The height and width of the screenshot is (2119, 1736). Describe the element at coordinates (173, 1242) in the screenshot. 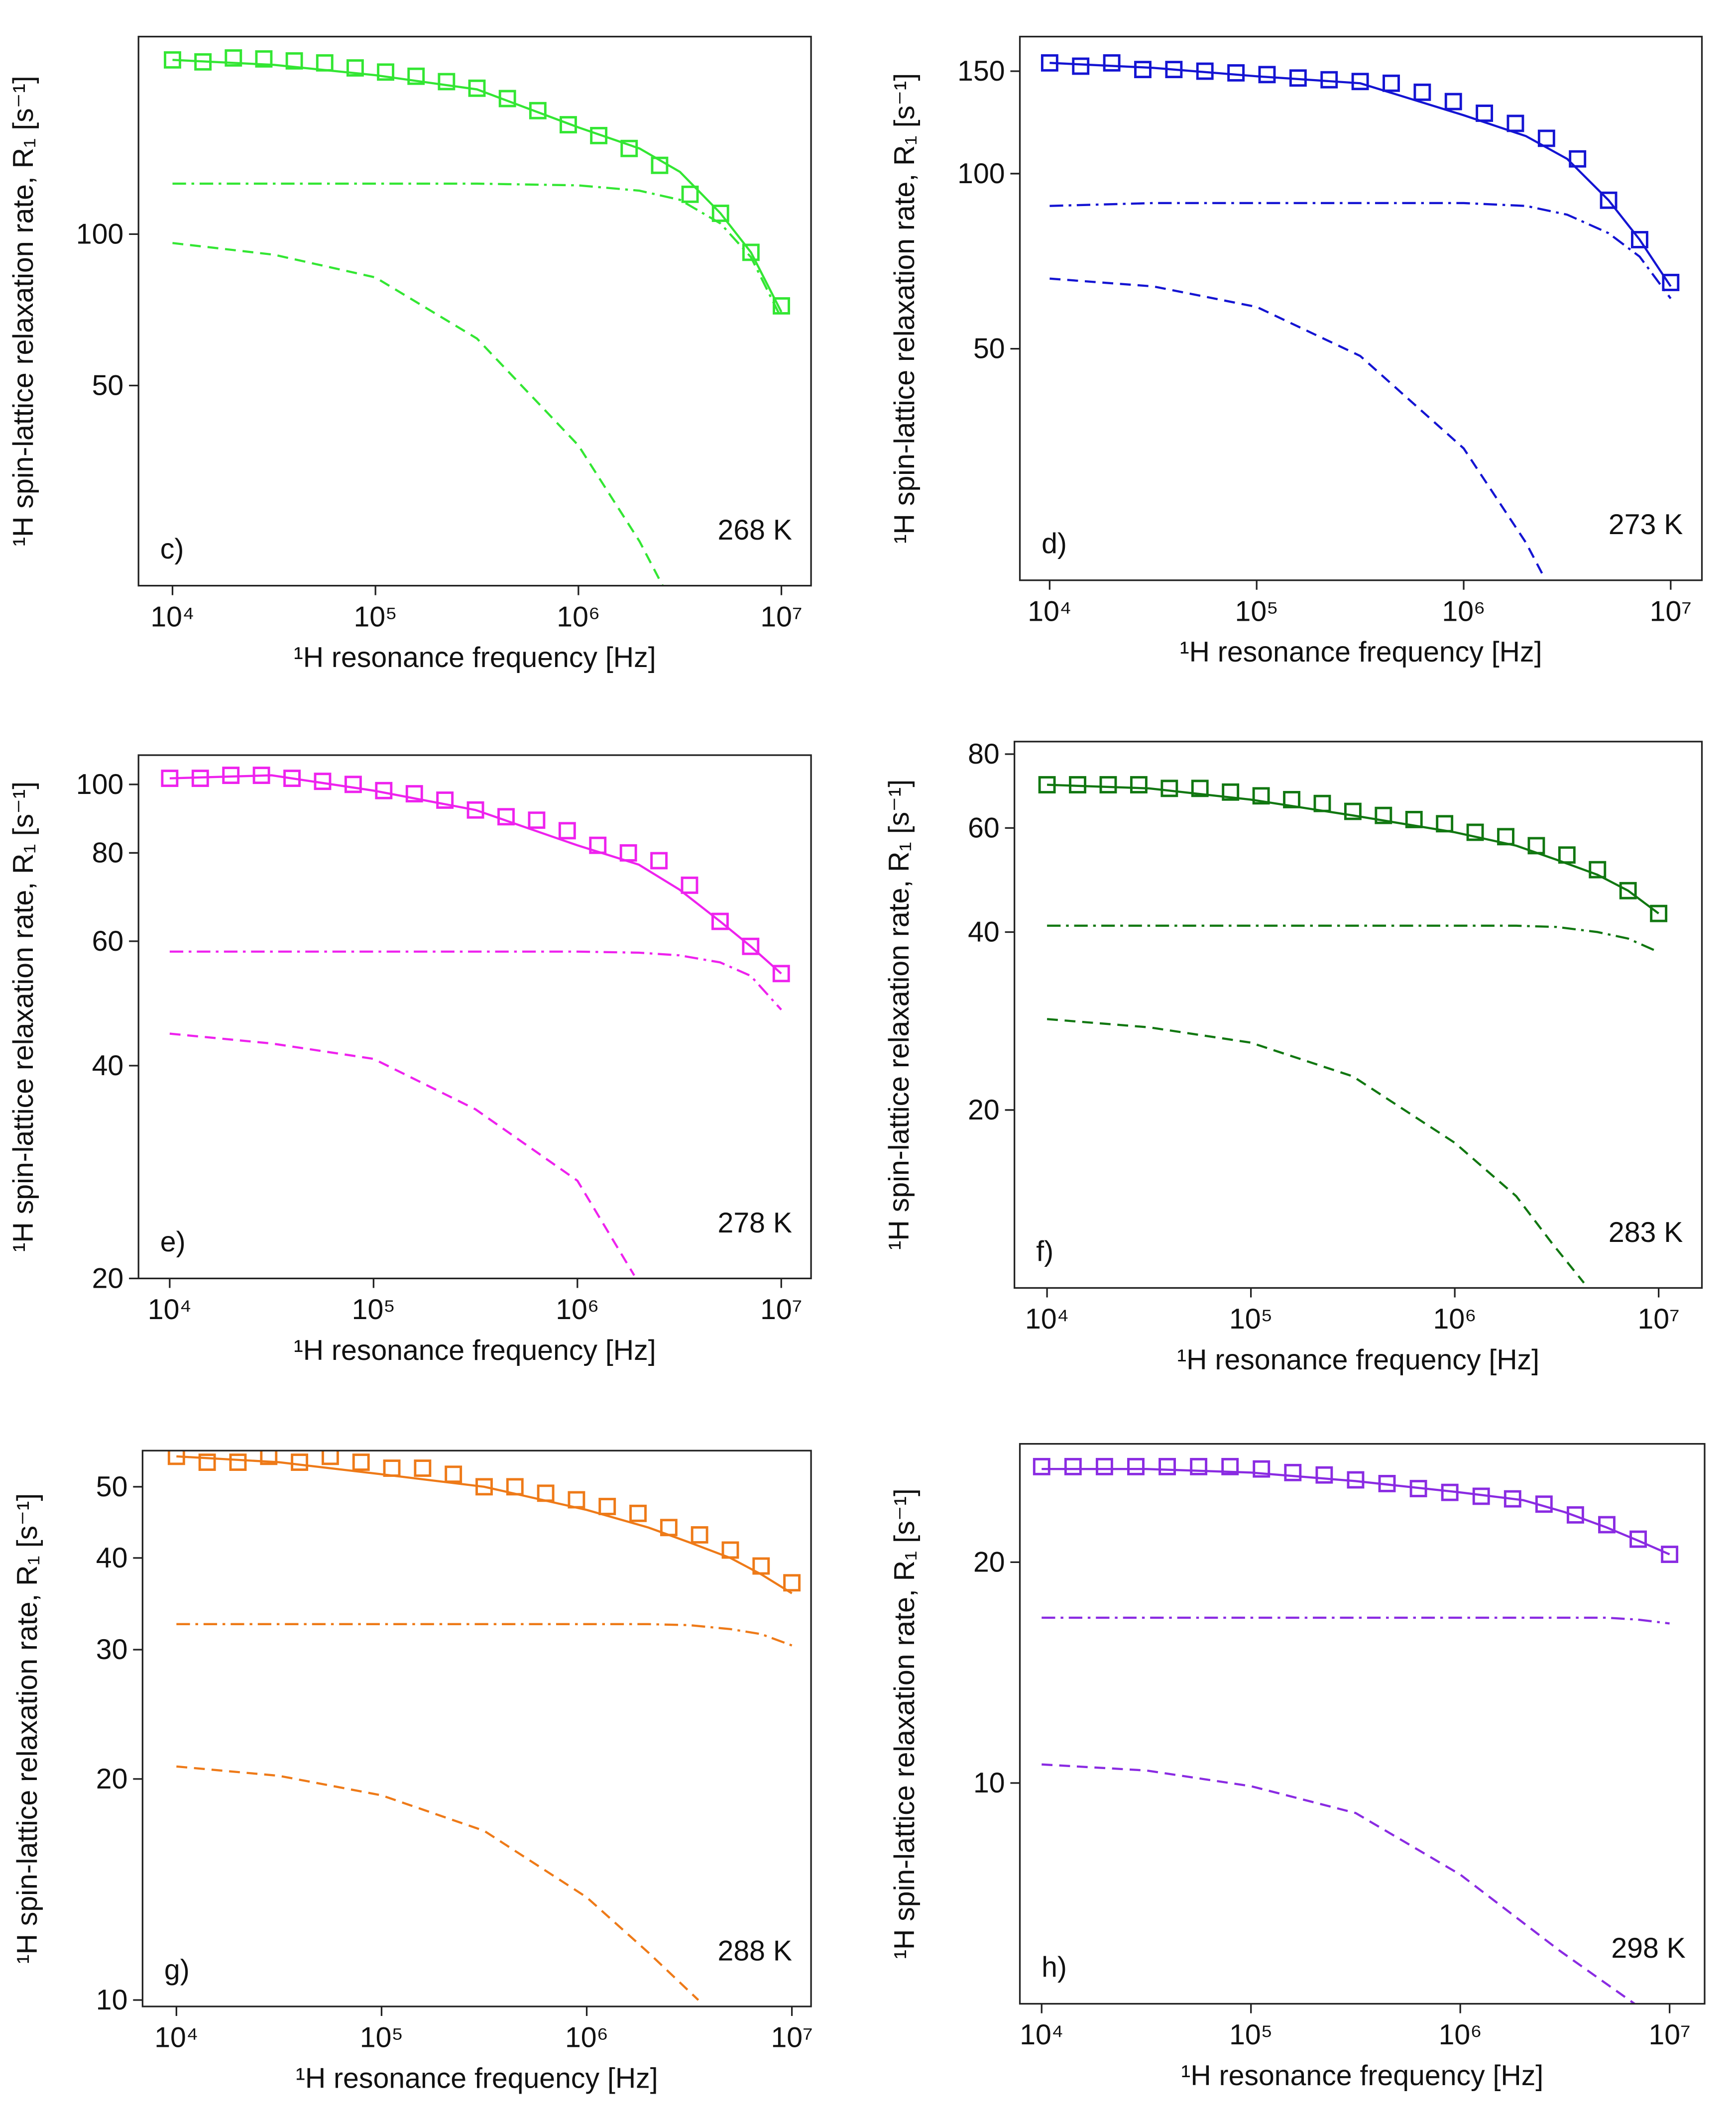

I see `panel-label: e)` at that location.